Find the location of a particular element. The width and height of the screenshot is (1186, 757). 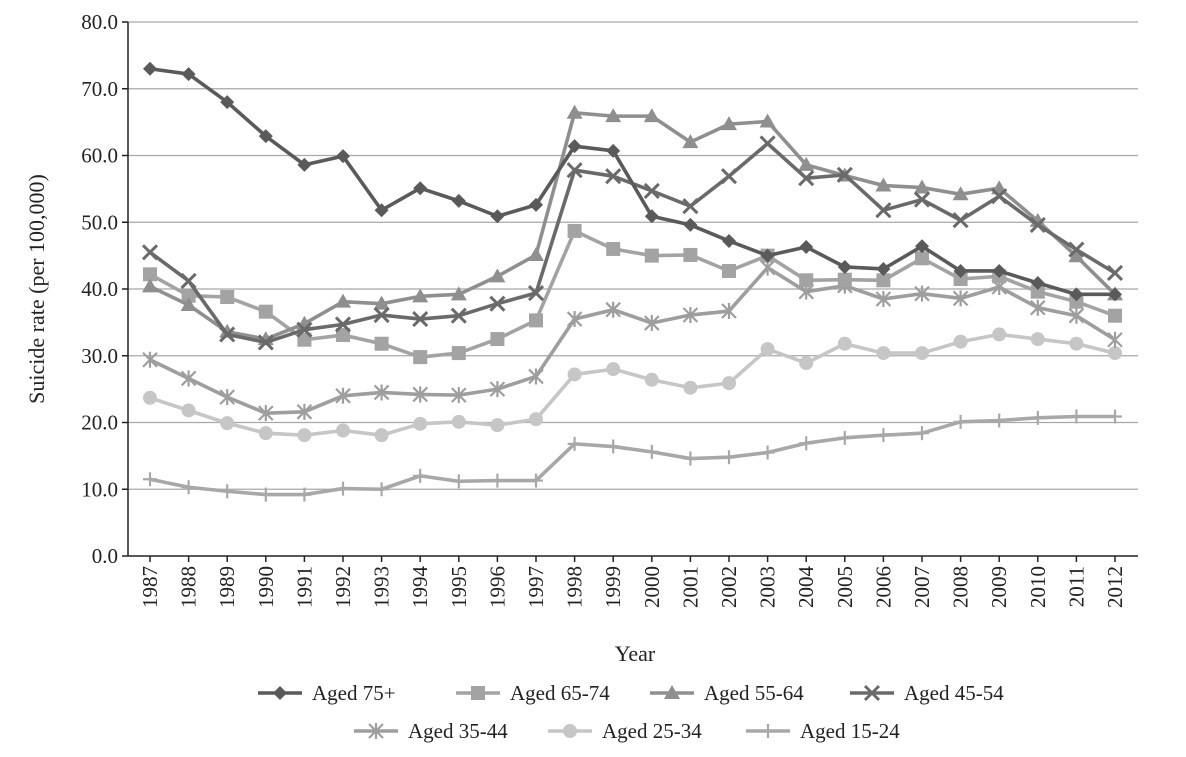

x-tick-label: 1987 is located at coordinates (150, 587).